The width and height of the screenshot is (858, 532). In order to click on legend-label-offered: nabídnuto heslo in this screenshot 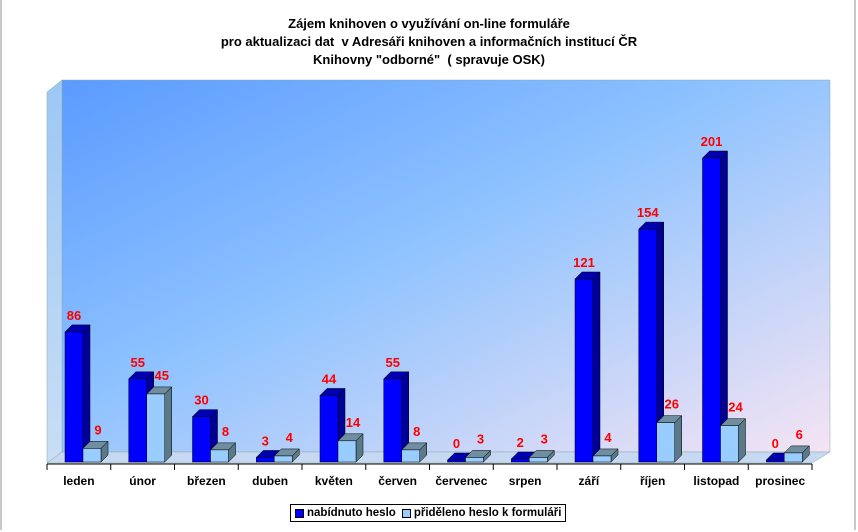, I will do `click(351, 513)`.